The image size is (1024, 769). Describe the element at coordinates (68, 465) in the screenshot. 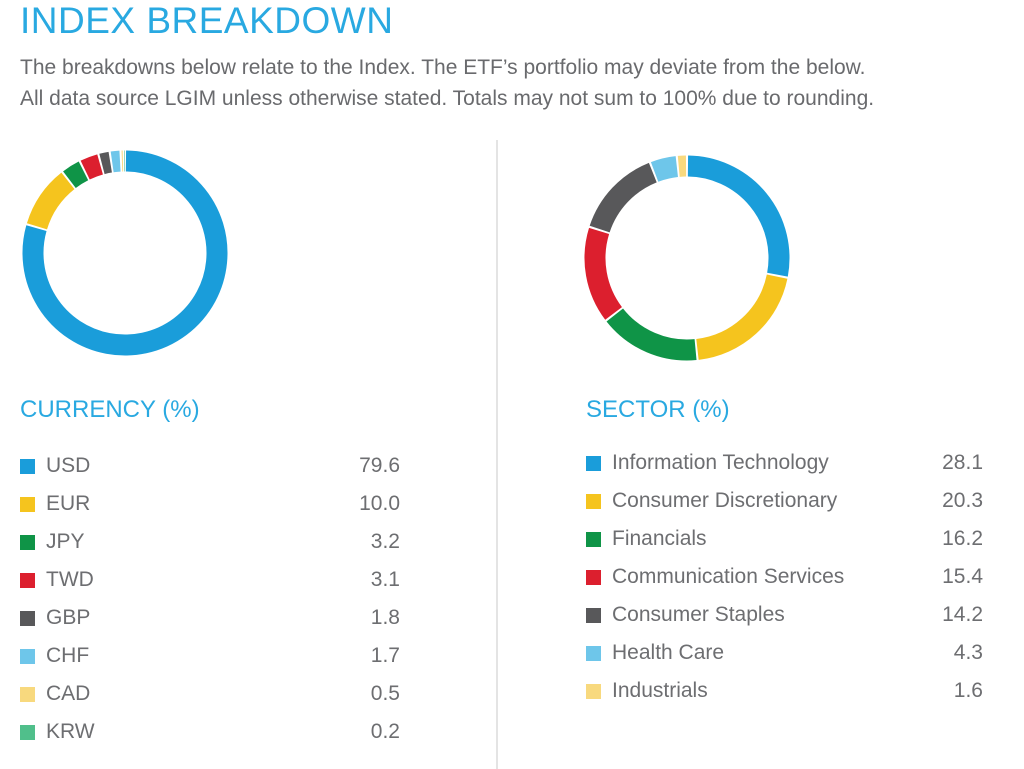

I see `legend-label: USD` at that location.